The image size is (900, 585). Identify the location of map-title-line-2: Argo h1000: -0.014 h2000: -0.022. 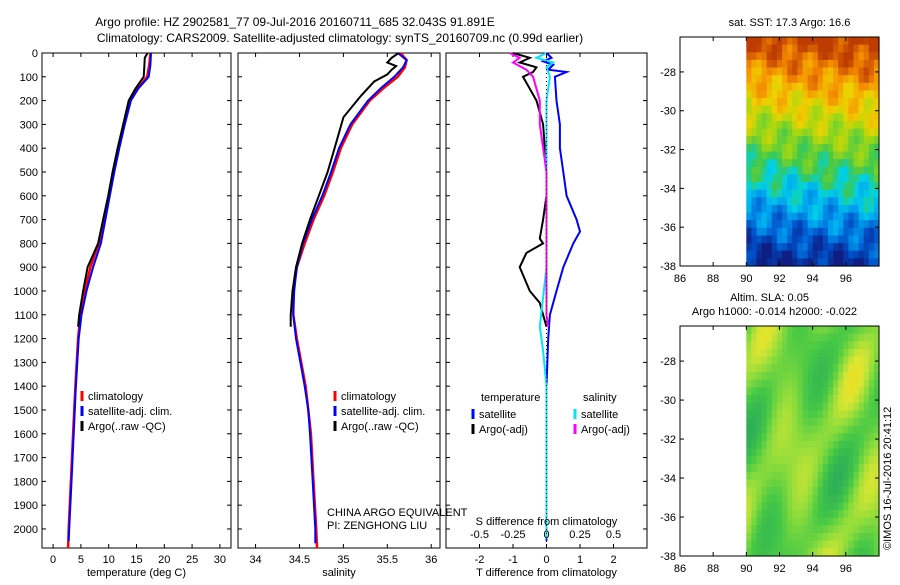
(774, 312).